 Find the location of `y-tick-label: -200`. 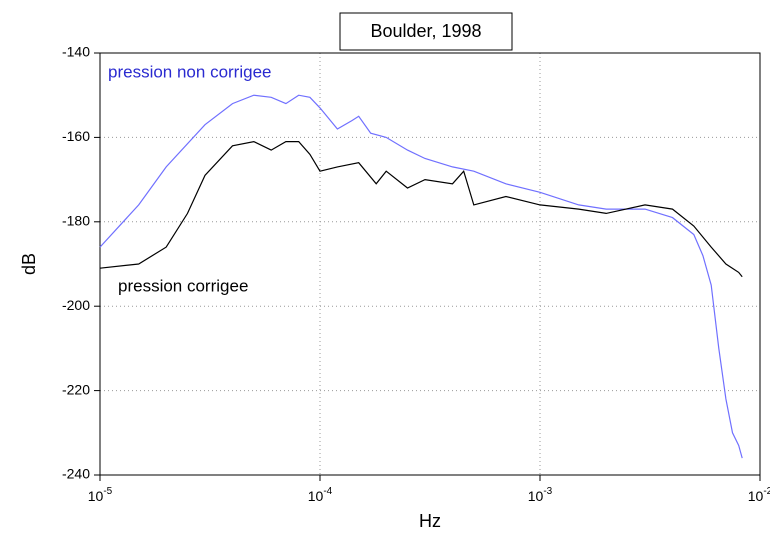

y-tick-label: -200 is located at coordinates (76, 305).